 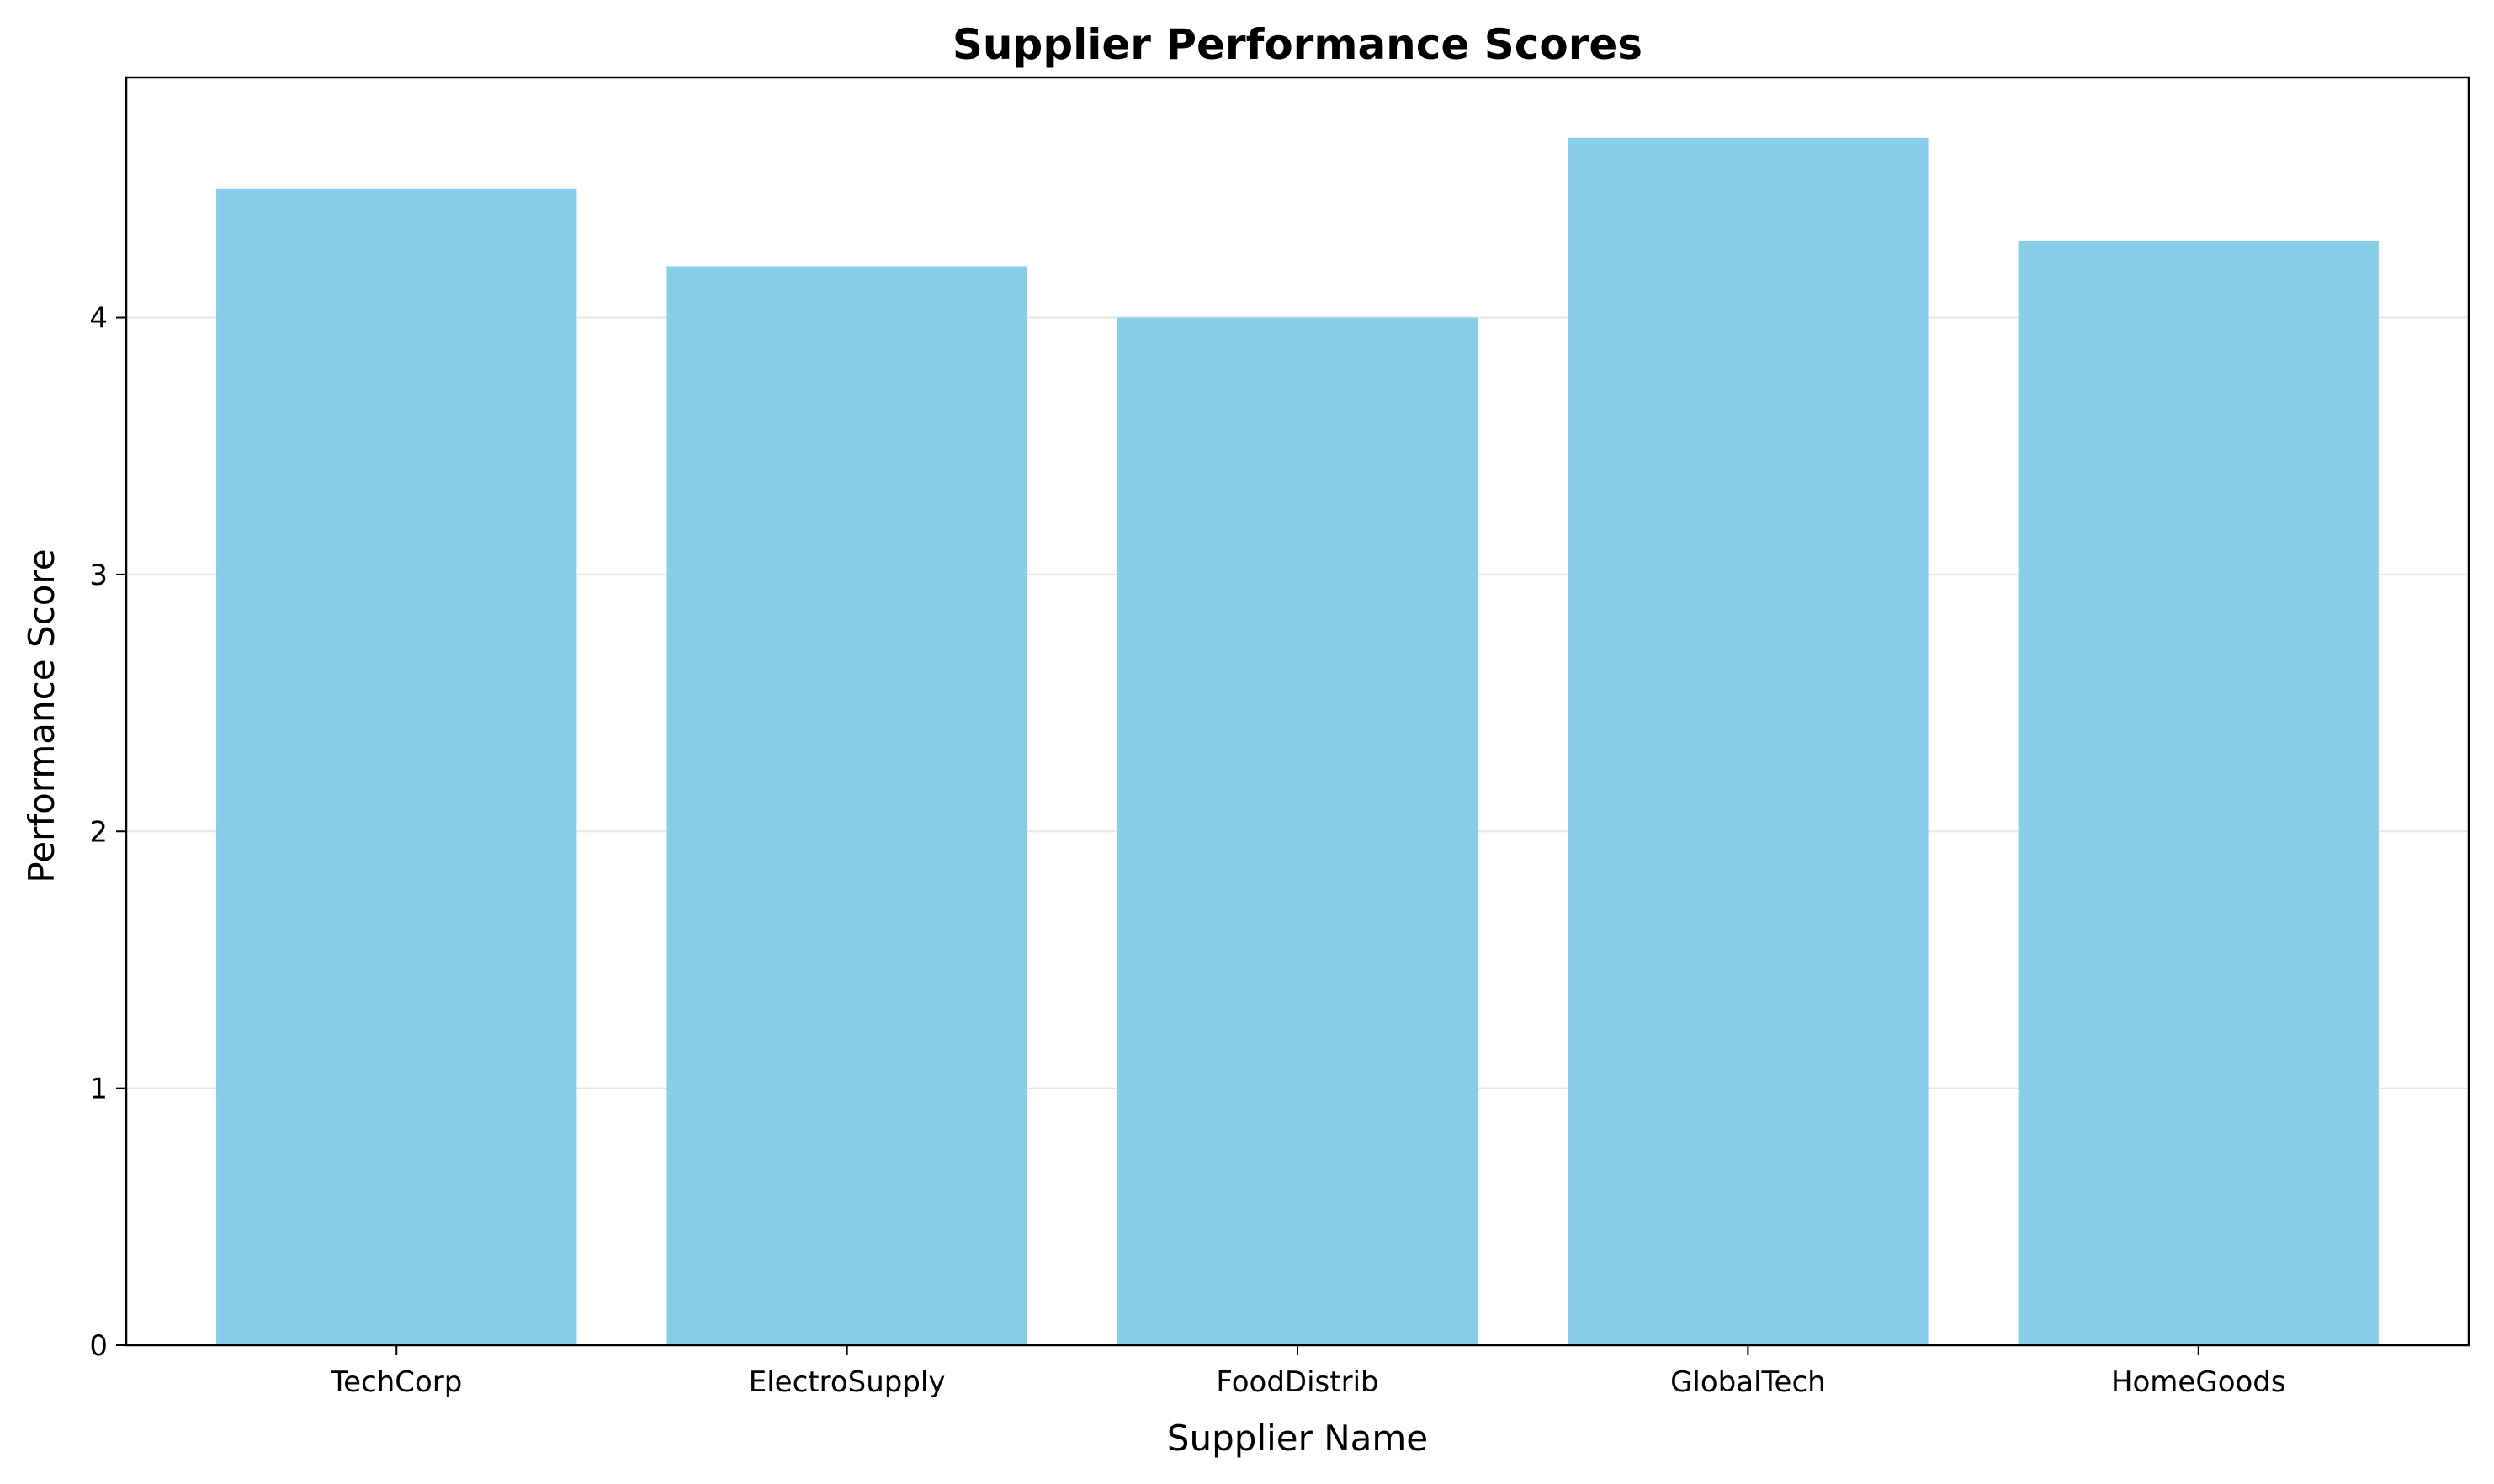 I want to click on y-tick-label: 1, so click(x=99, y=1089).